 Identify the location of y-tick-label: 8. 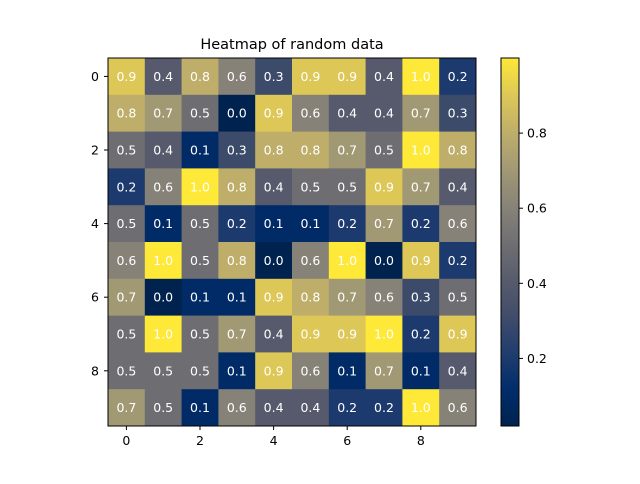
(95, 370).